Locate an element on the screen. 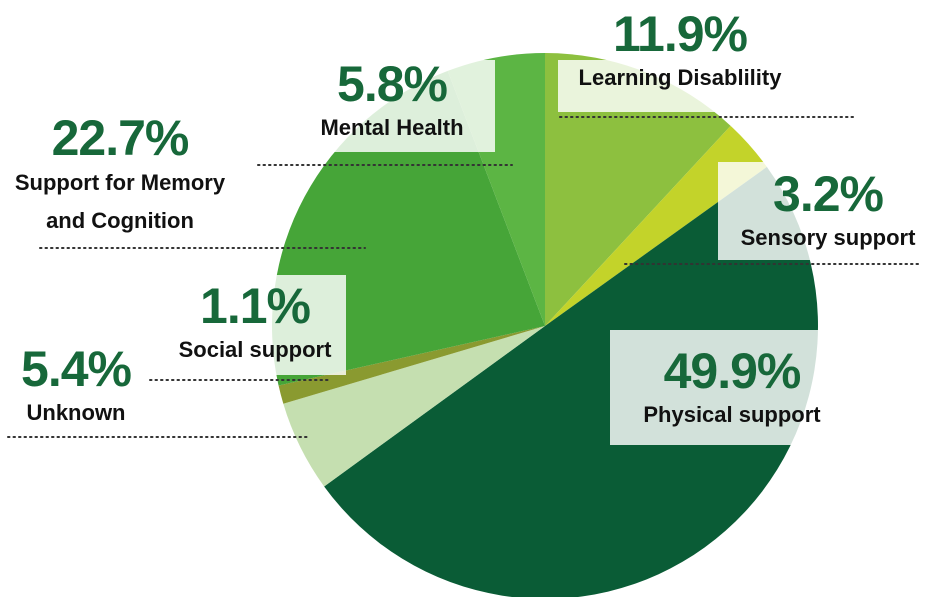  percent-label: 3.2% is located at coordinates (828, 194).